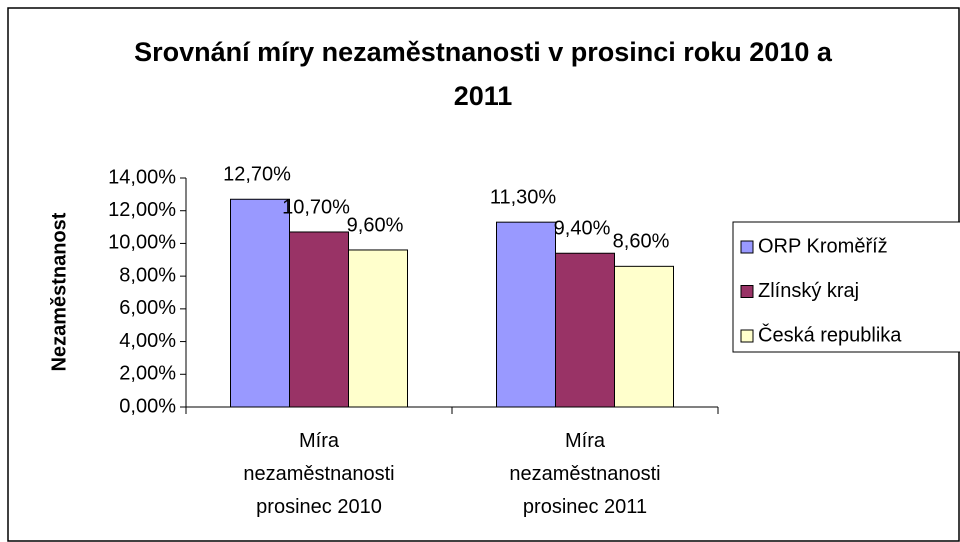 Image resolution: width=960 pixels, height=542 pixels. I want to click on y-tick-label: 12,00%, so click(142, 210).